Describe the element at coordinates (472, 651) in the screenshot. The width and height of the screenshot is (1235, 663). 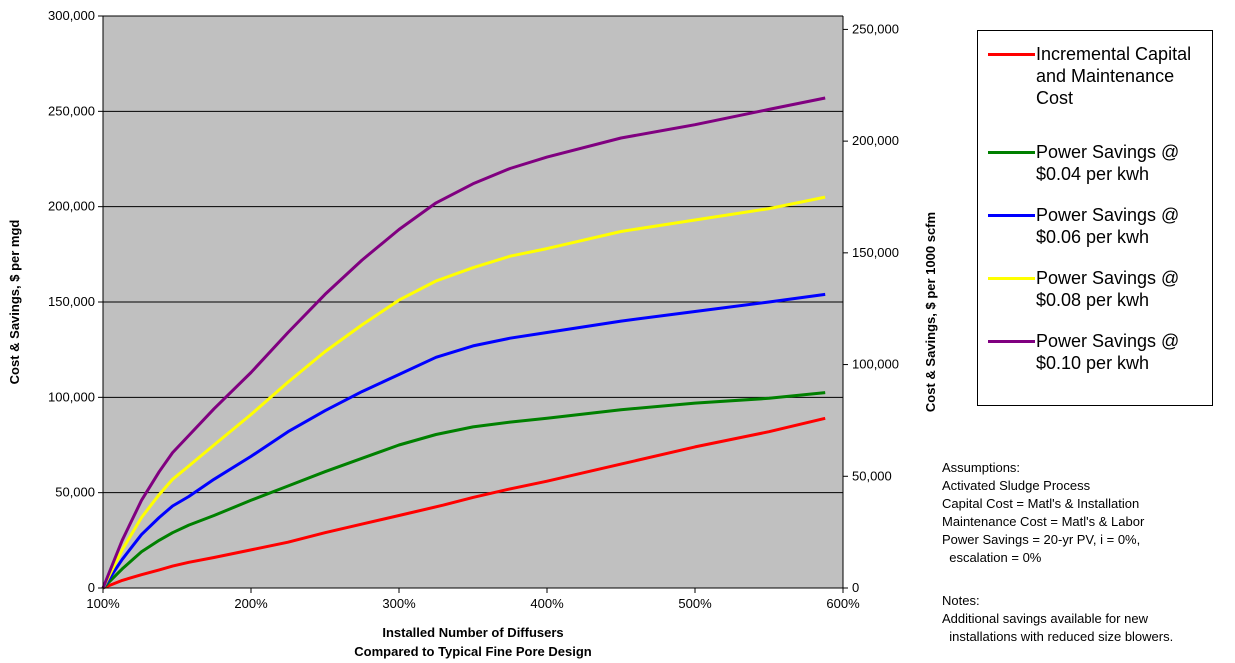
I see `x-axis-title-line-2: Compared to Typical Fine Pore Design` at that location.